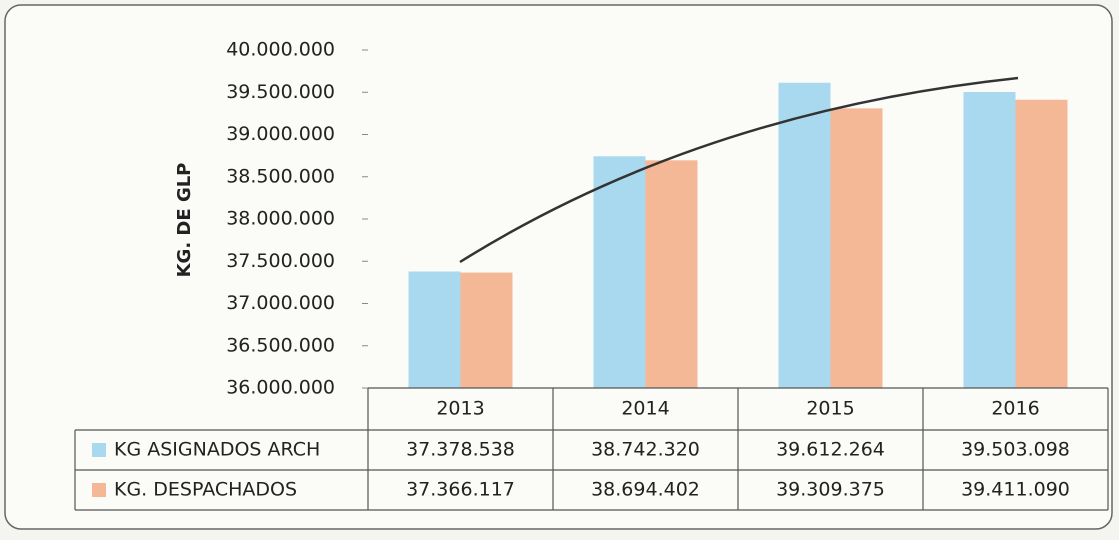  Describe the element at coordinates (280, 303) in the screenshot. I see `y-tick-label: 37.000.000` at that location.